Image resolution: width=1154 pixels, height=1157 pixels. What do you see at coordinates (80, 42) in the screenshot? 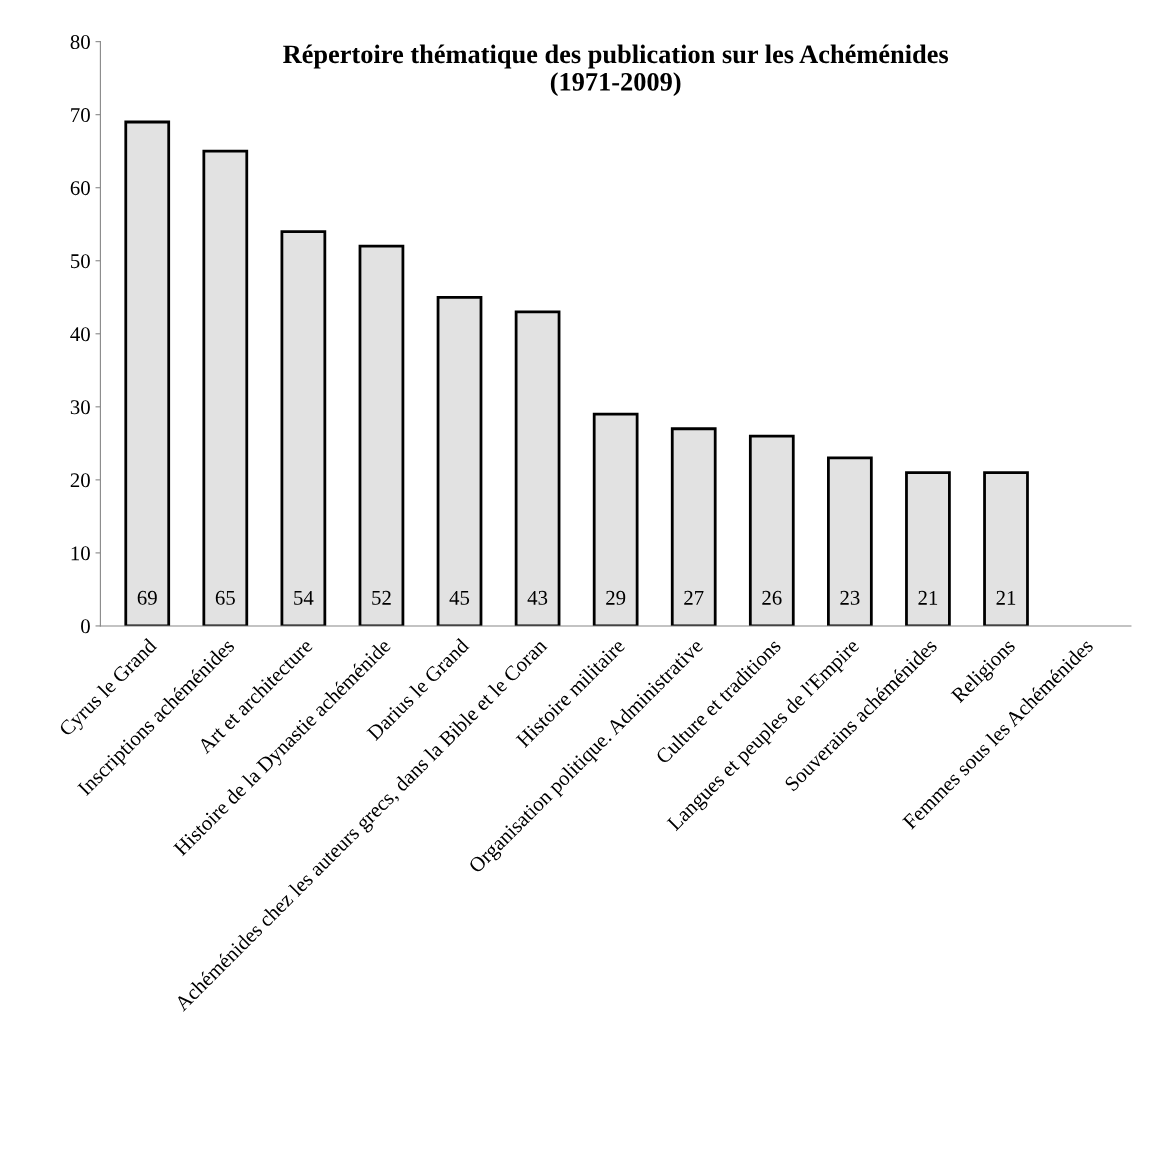
I see `y-tick-label: 80` at bounding box center [80, 42].